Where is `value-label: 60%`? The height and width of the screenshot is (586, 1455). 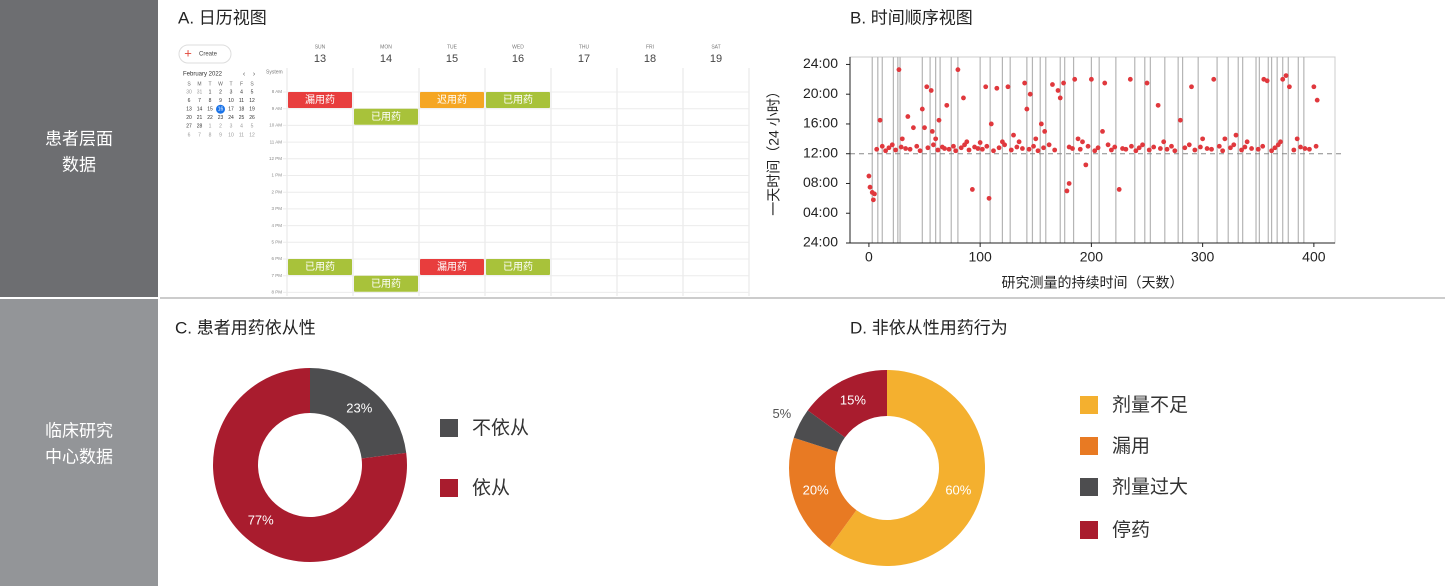
value-label: 60% is located at coordinates (958, 490).